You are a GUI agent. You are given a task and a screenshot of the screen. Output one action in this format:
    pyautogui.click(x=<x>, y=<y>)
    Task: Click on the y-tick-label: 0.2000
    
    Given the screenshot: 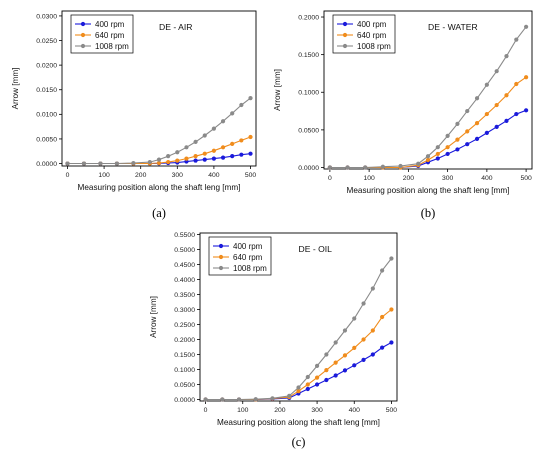 What is the action you would take?
    pyautogui.click(x=308, y=17)
    